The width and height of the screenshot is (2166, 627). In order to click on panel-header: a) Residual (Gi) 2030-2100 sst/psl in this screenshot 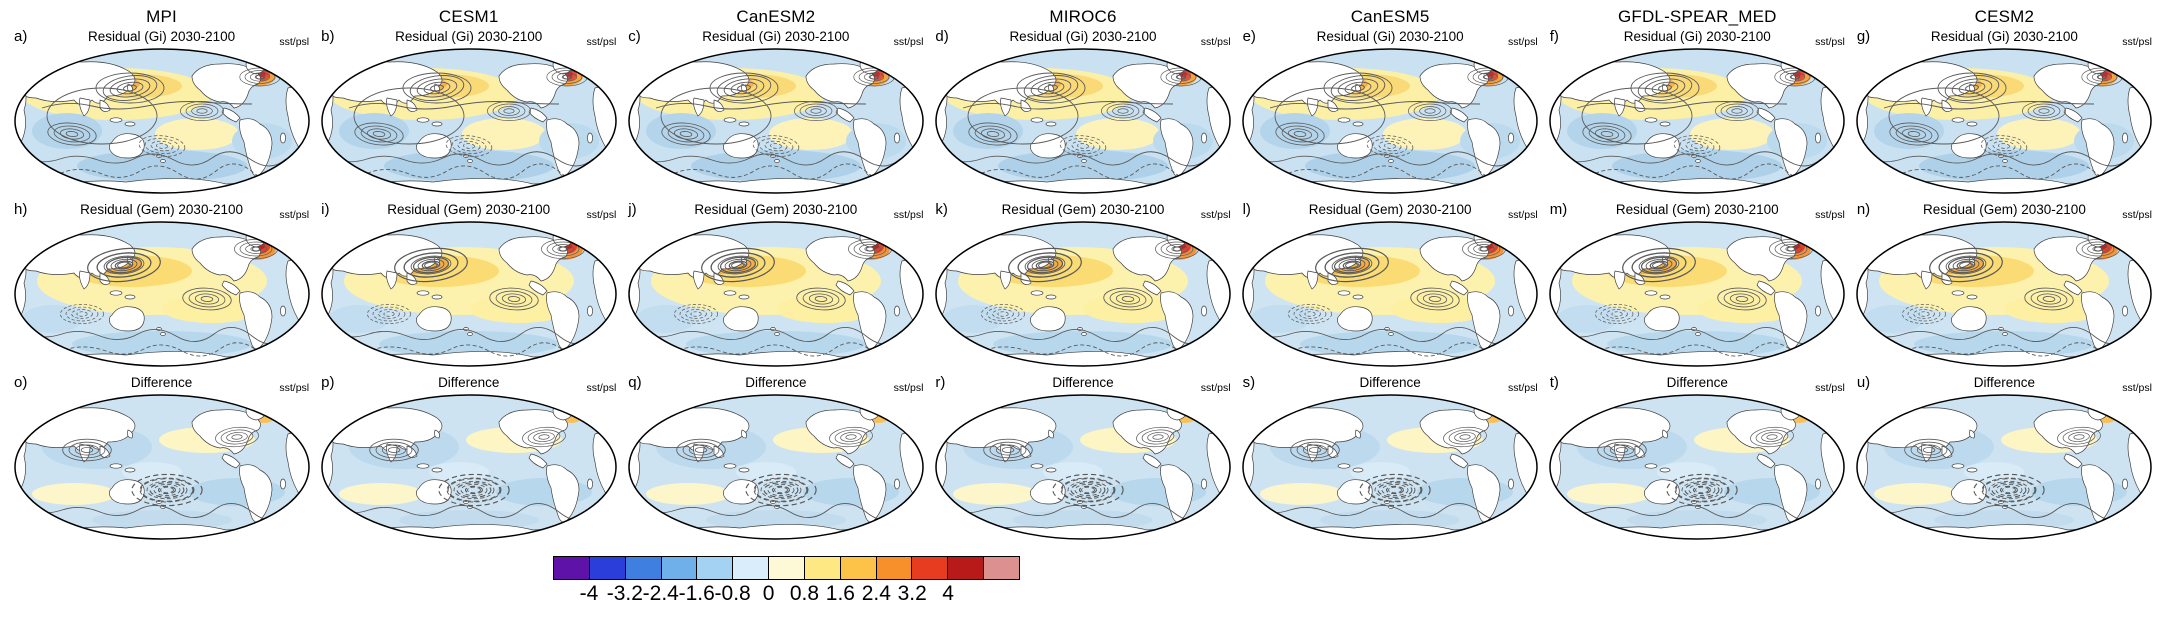, I will do `click(161, 38)`.